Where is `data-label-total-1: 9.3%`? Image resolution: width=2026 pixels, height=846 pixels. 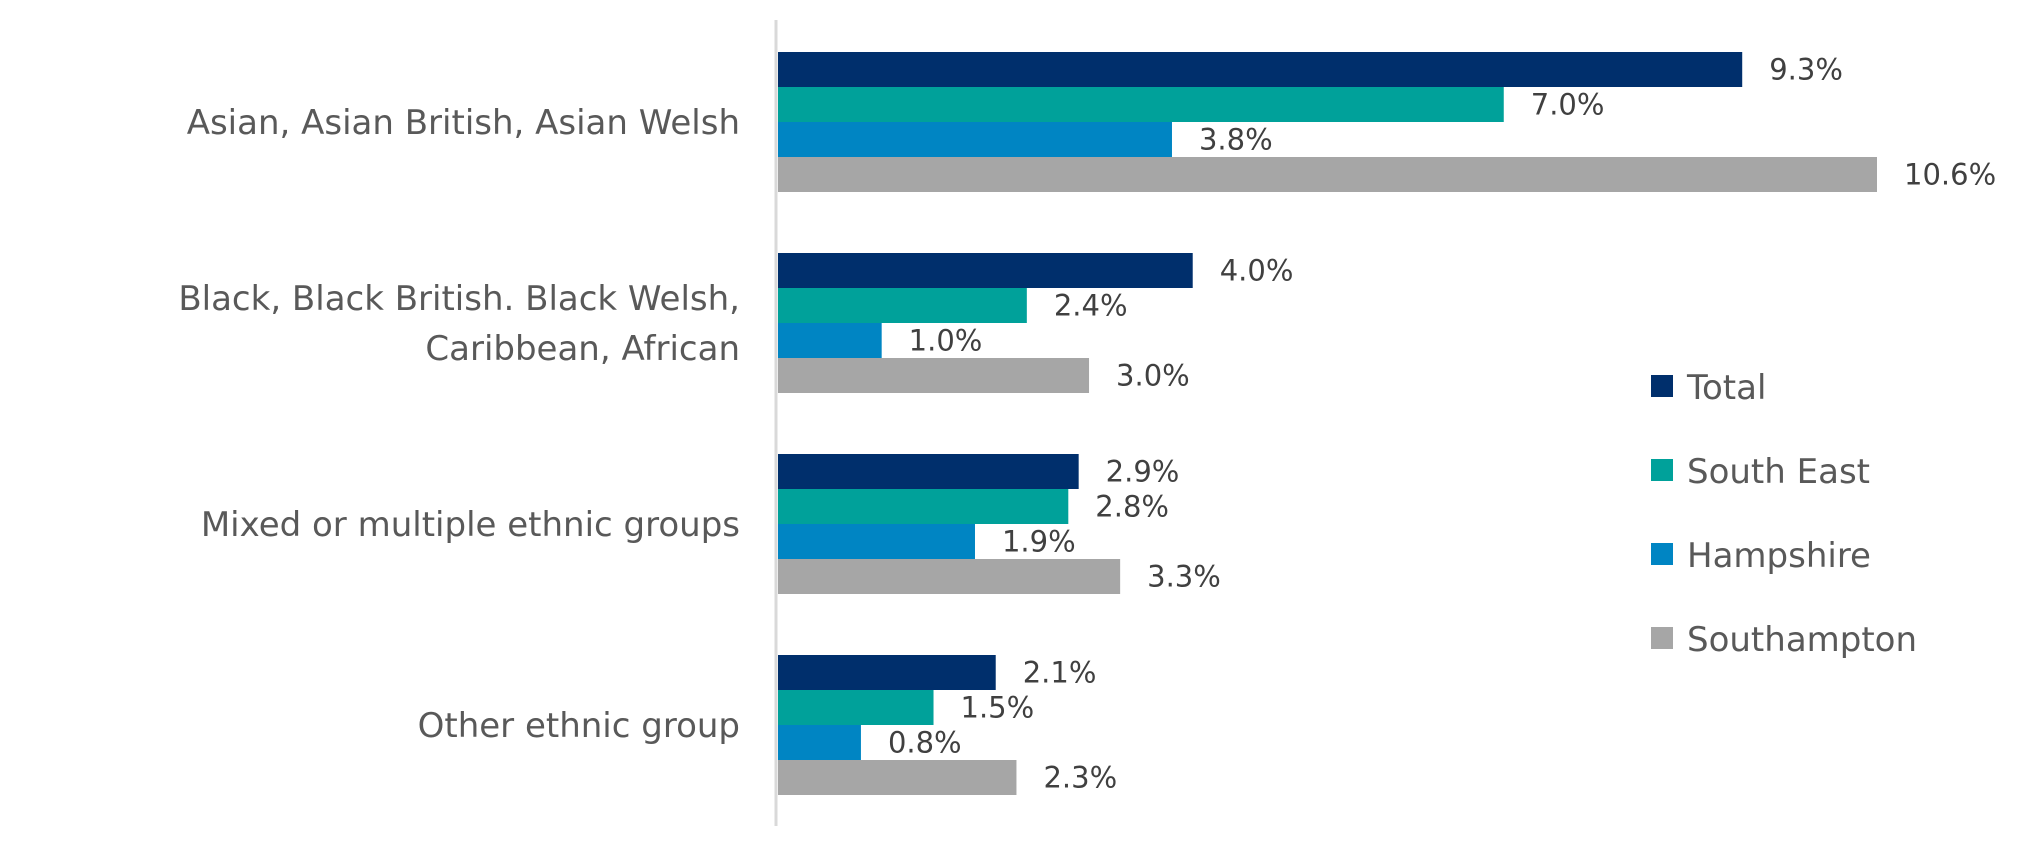 data-label-total-1: 9.3% is located at coordinates (1806, 70).